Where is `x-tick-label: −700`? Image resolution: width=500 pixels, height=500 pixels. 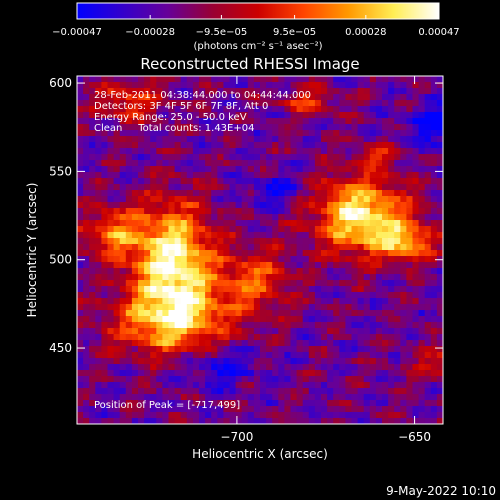
x-tick-label: −700 is located at coordinates (236, 437).